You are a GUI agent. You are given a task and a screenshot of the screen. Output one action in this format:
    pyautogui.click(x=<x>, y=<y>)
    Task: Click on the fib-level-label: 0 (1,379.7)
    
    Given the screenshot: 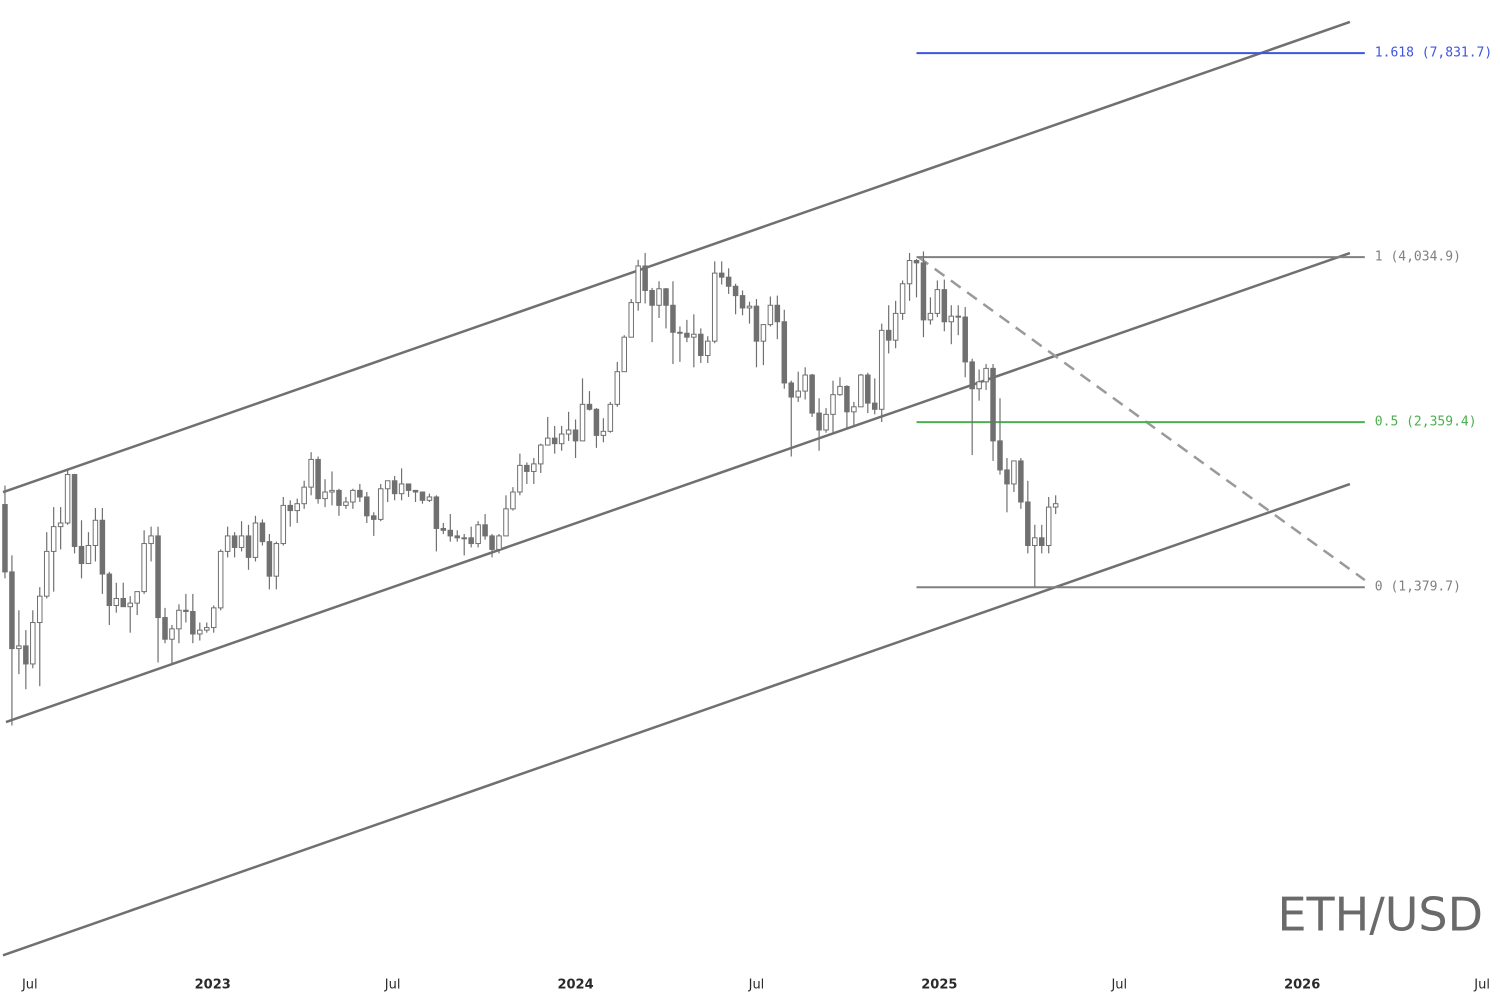 What is the action you would take?
    pyautogui.click(x=1418, y=587)
    